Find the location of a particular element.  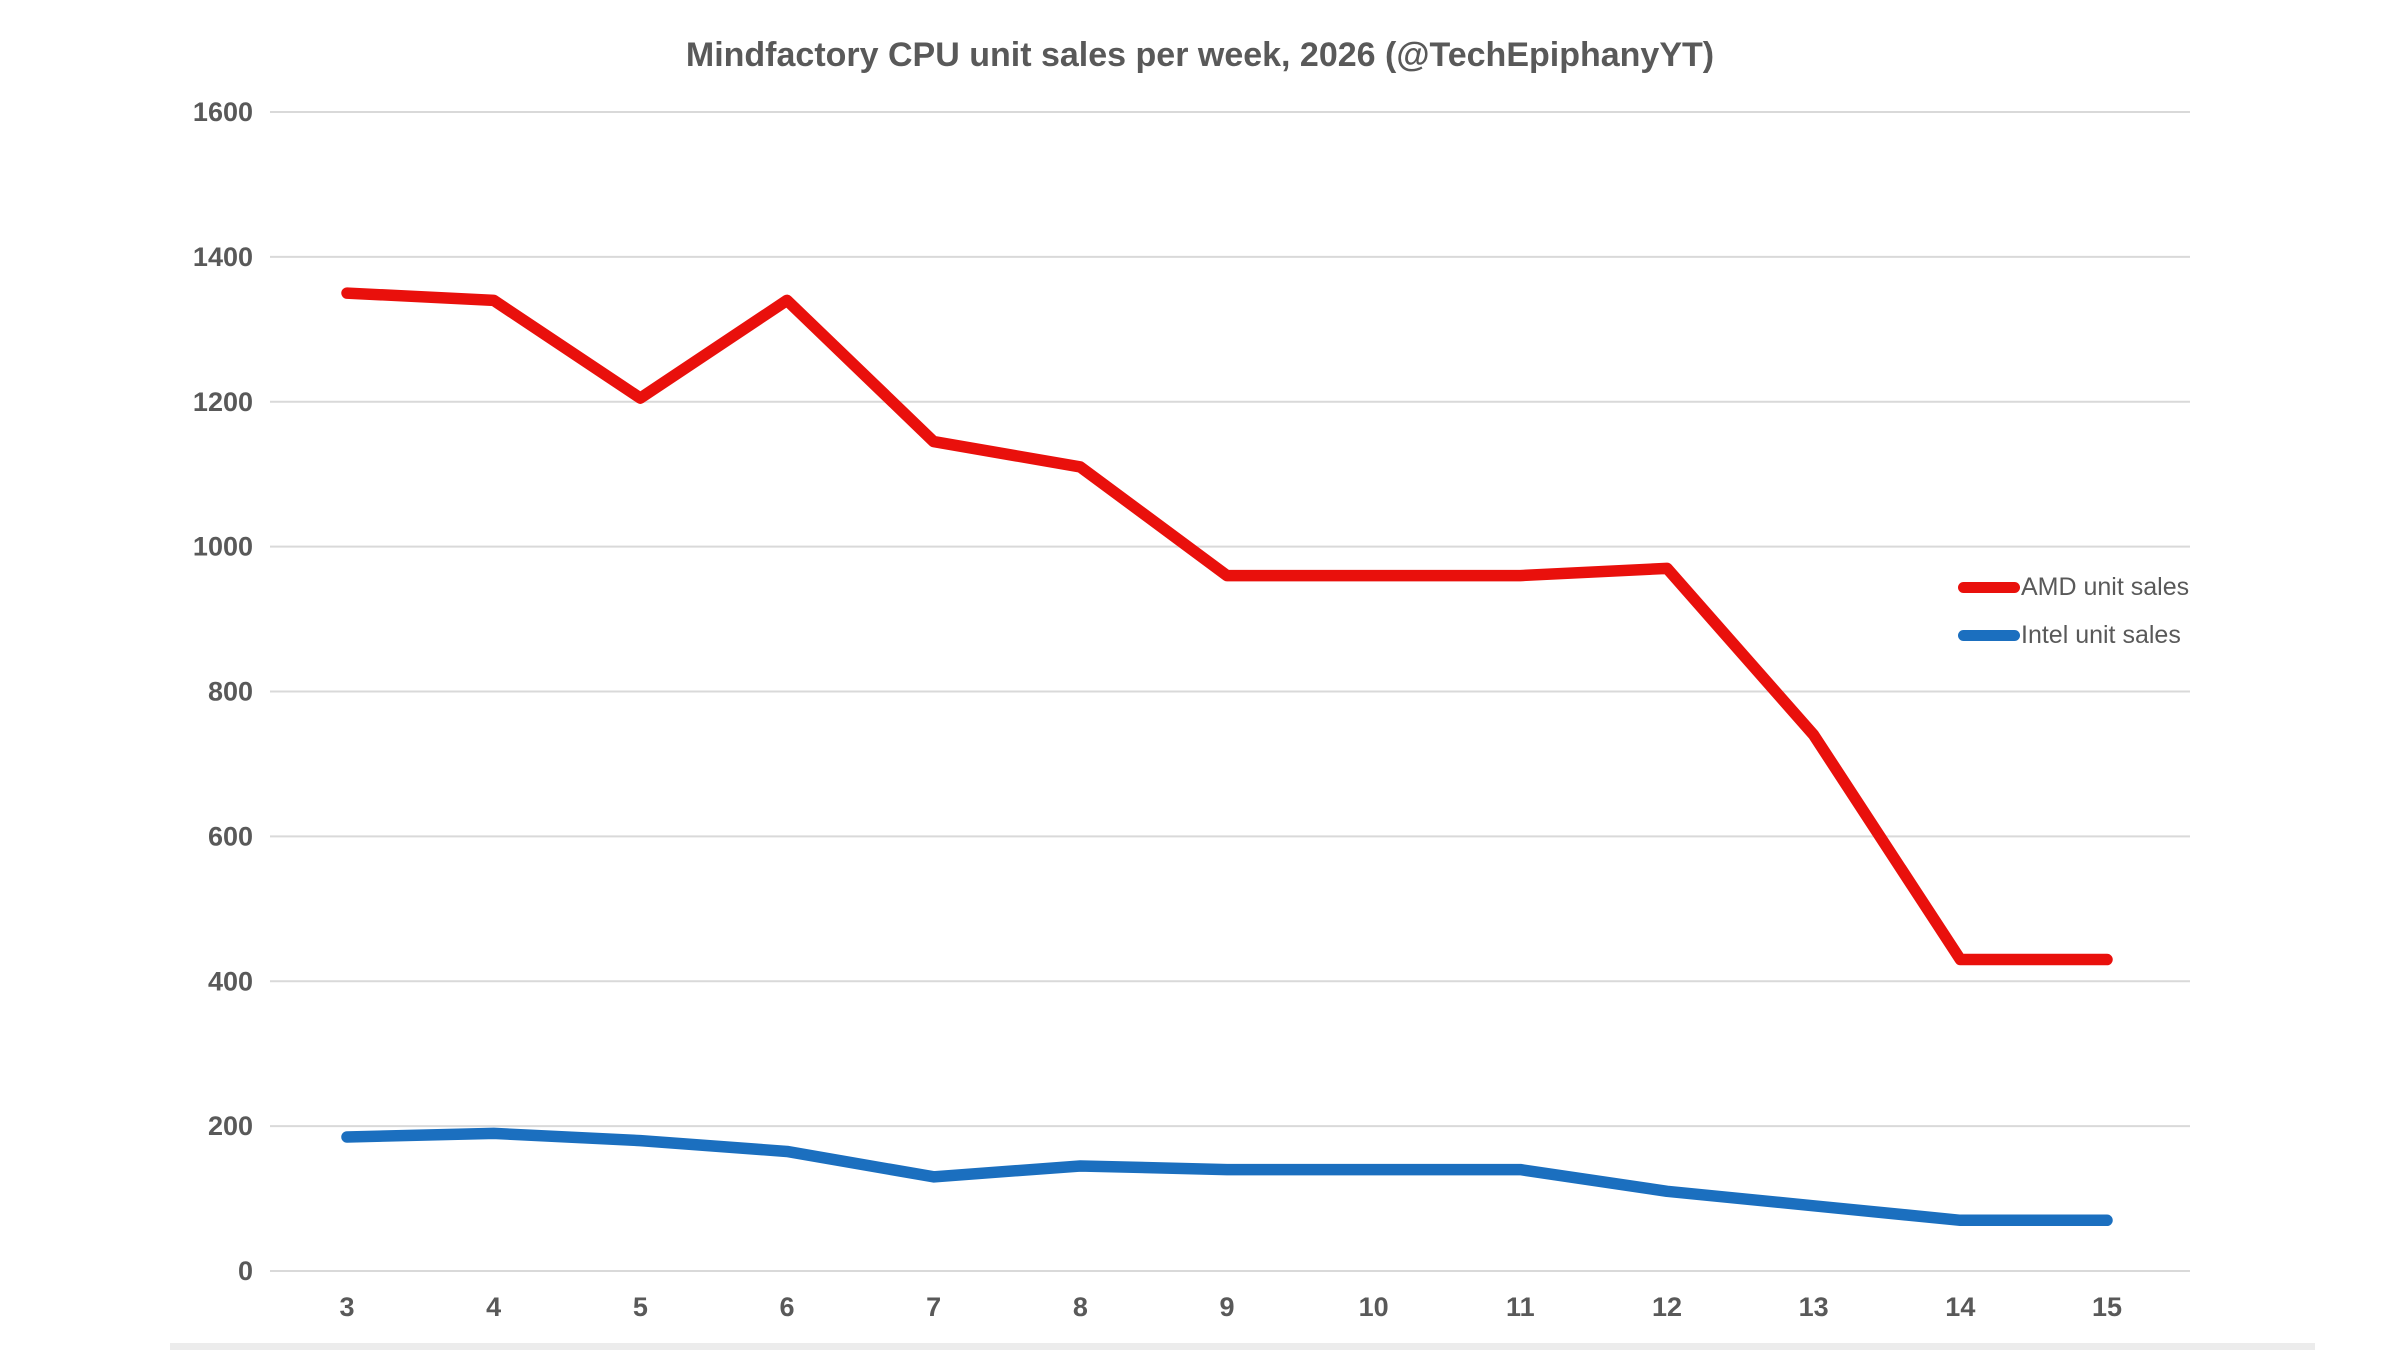

x-axis-tick-label: 13 is located at coordinates (1814, 1307).